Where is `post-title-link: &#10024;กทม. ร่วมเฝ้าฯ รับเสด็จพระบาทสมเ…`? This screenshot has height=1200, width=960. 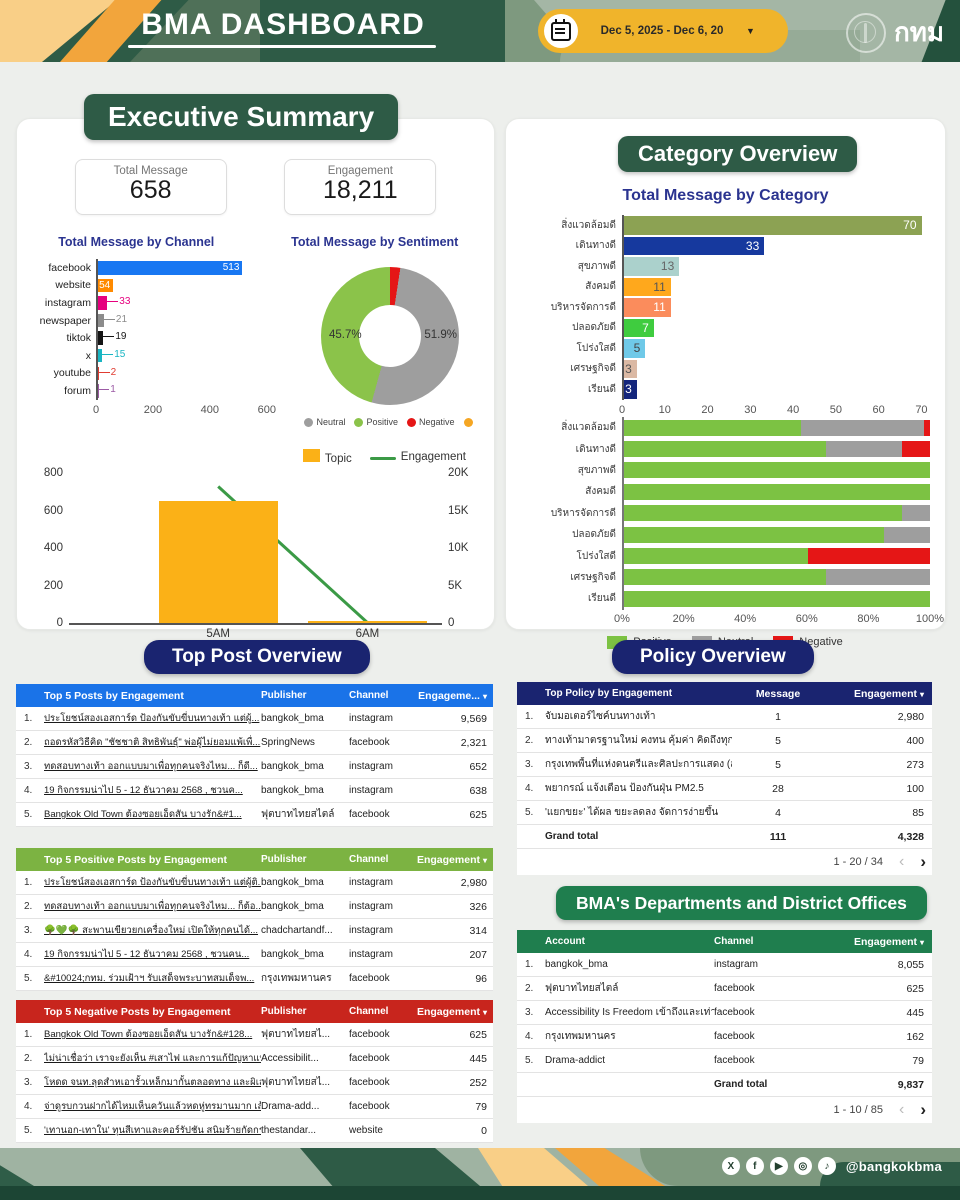
post-title-link: &#10024;กทม. ร่วมเฝ้าฯ รับเสด็จพระบาทสมเ… is located at coordinates (149, 978).